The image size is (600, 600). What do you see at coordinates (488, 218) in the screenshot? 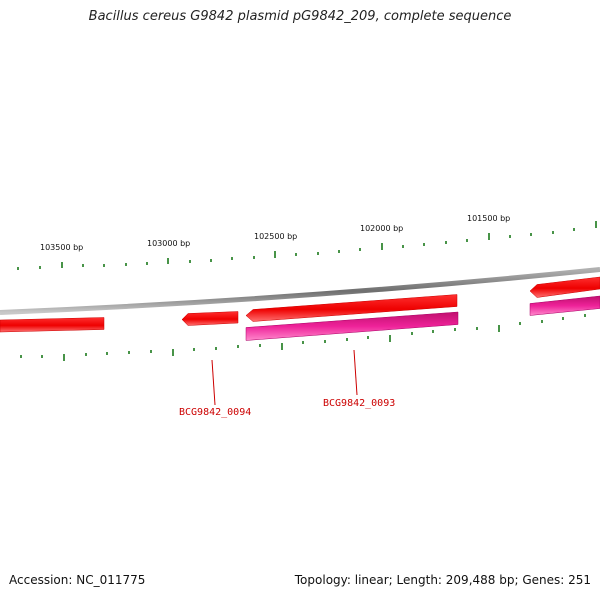
I see `scale-label-101500: 101500 bp` at bounding box center [488, 218].